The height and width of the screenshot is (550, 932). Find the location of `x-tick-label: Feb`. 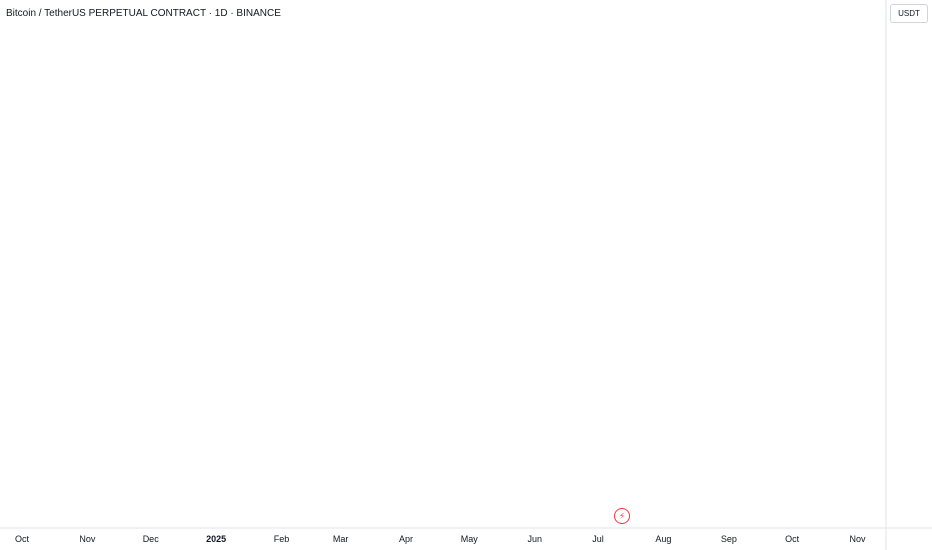

x-tick-label: Feb is located at coordinates (282, 539).